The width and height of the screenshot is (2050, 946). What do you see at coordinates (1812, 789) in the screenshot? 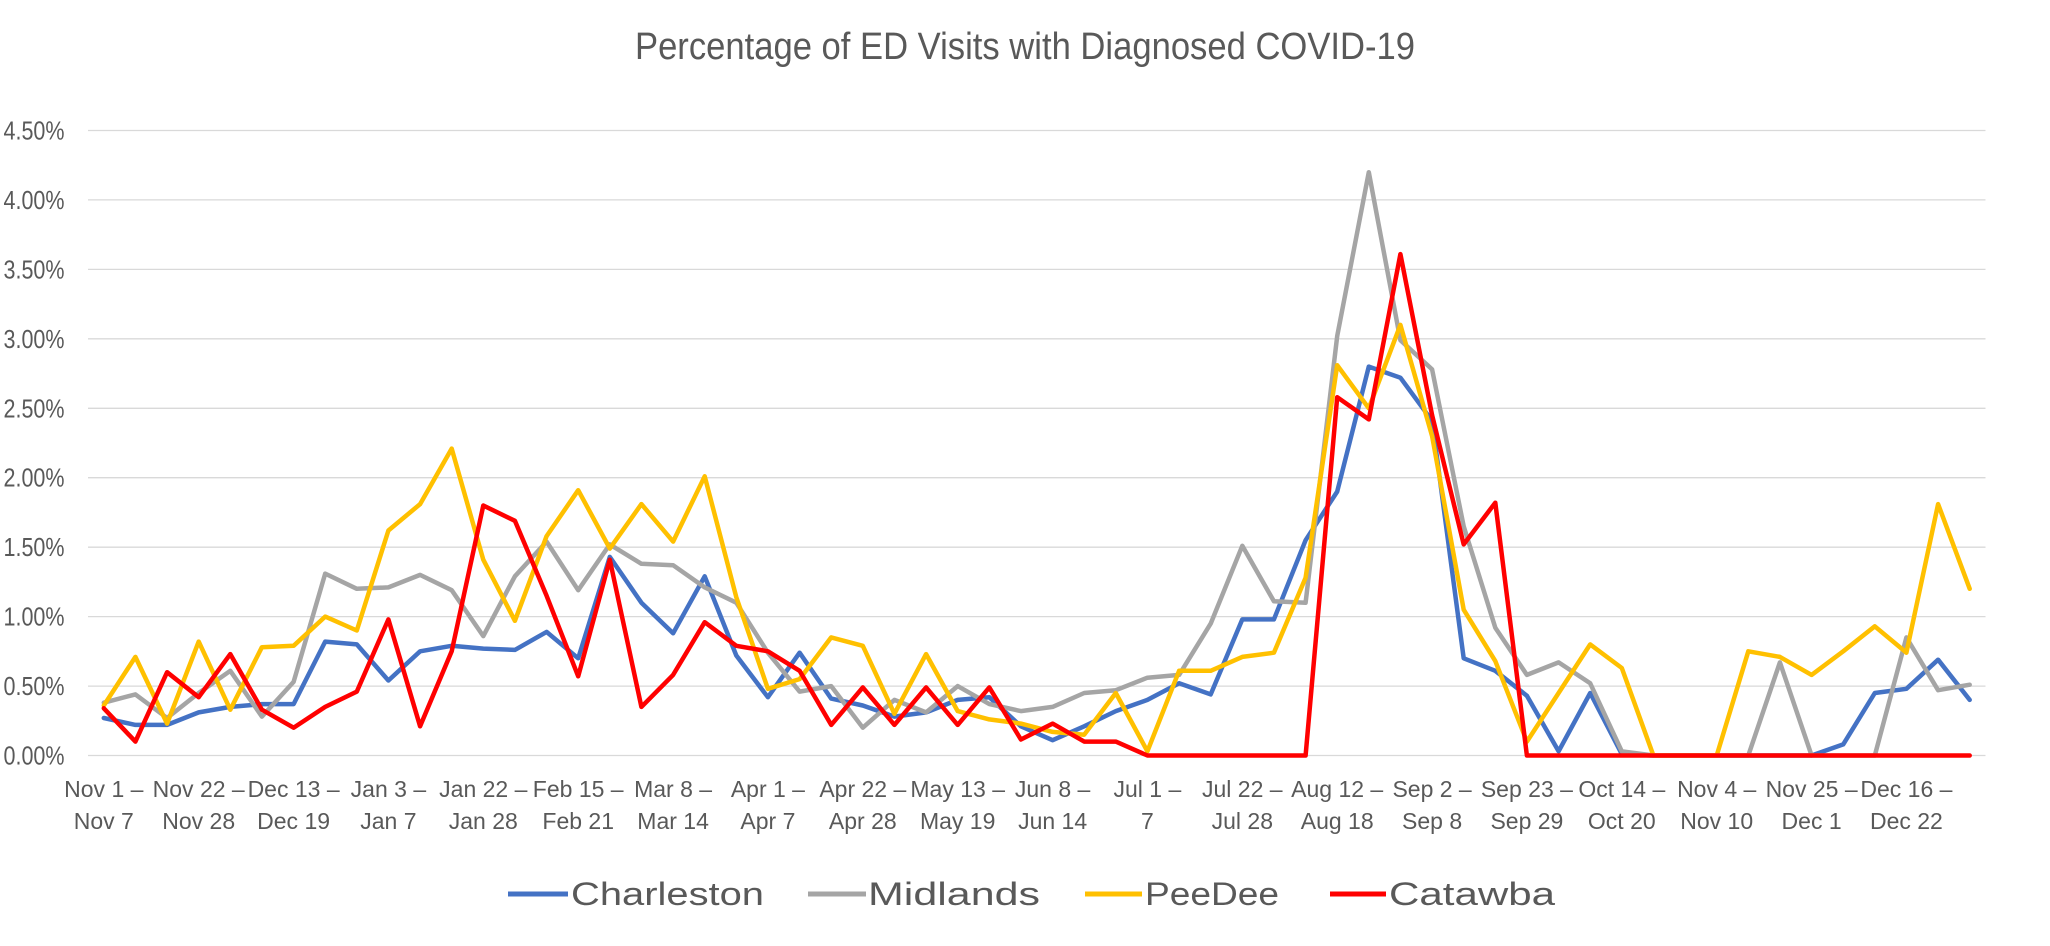
I see `svg-text: Nov 25 –` at bounding box center [1812, 789].